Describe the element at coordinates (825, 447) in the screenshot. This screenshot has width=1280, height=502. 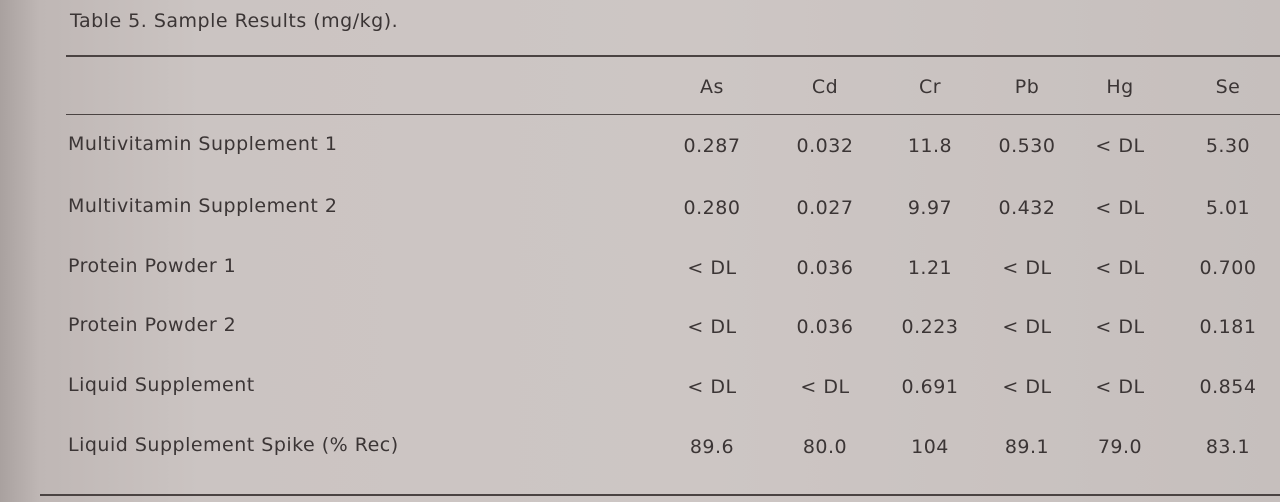
I see `cell: 80.0` at that location.